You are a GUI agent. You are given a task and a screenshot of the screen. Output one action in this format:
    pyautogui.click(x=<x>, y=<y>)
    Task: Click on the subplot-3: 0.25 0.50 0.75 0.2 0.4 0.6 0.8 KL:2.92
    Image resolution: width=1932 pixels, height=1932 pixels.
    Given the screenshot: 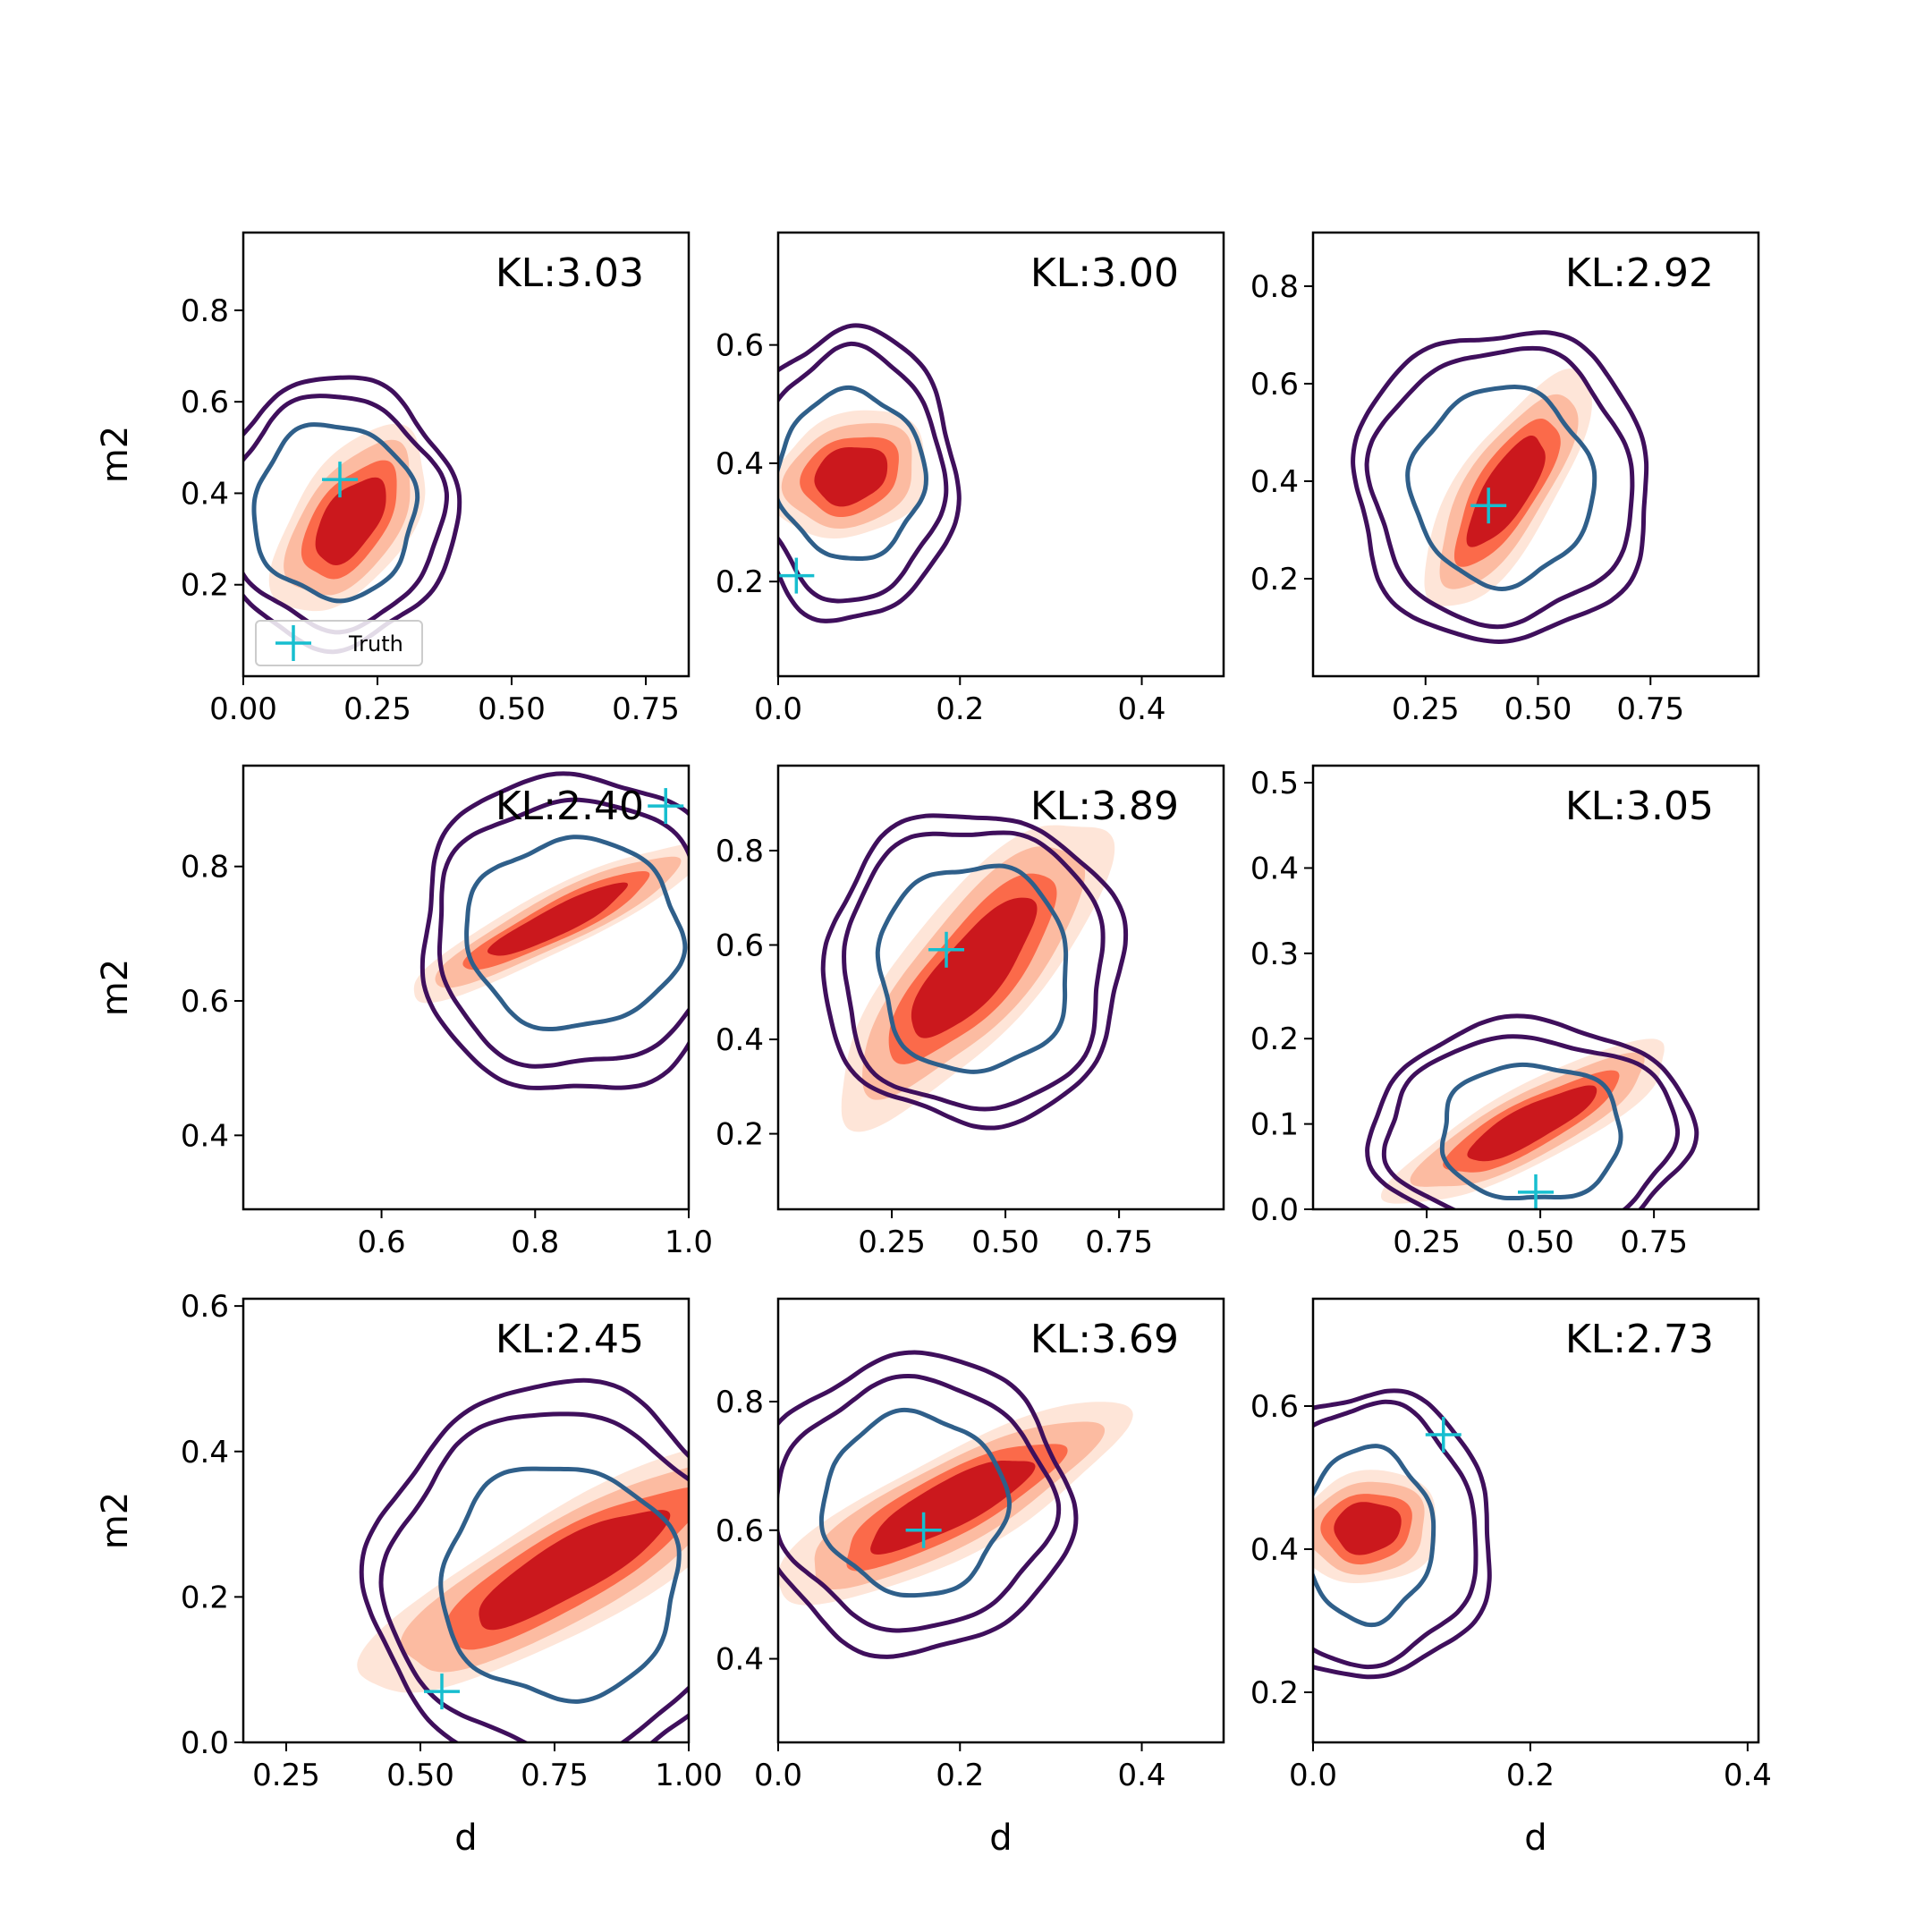 What is the action you would take?
    pyautogui.click(x=1505, y=479)
    